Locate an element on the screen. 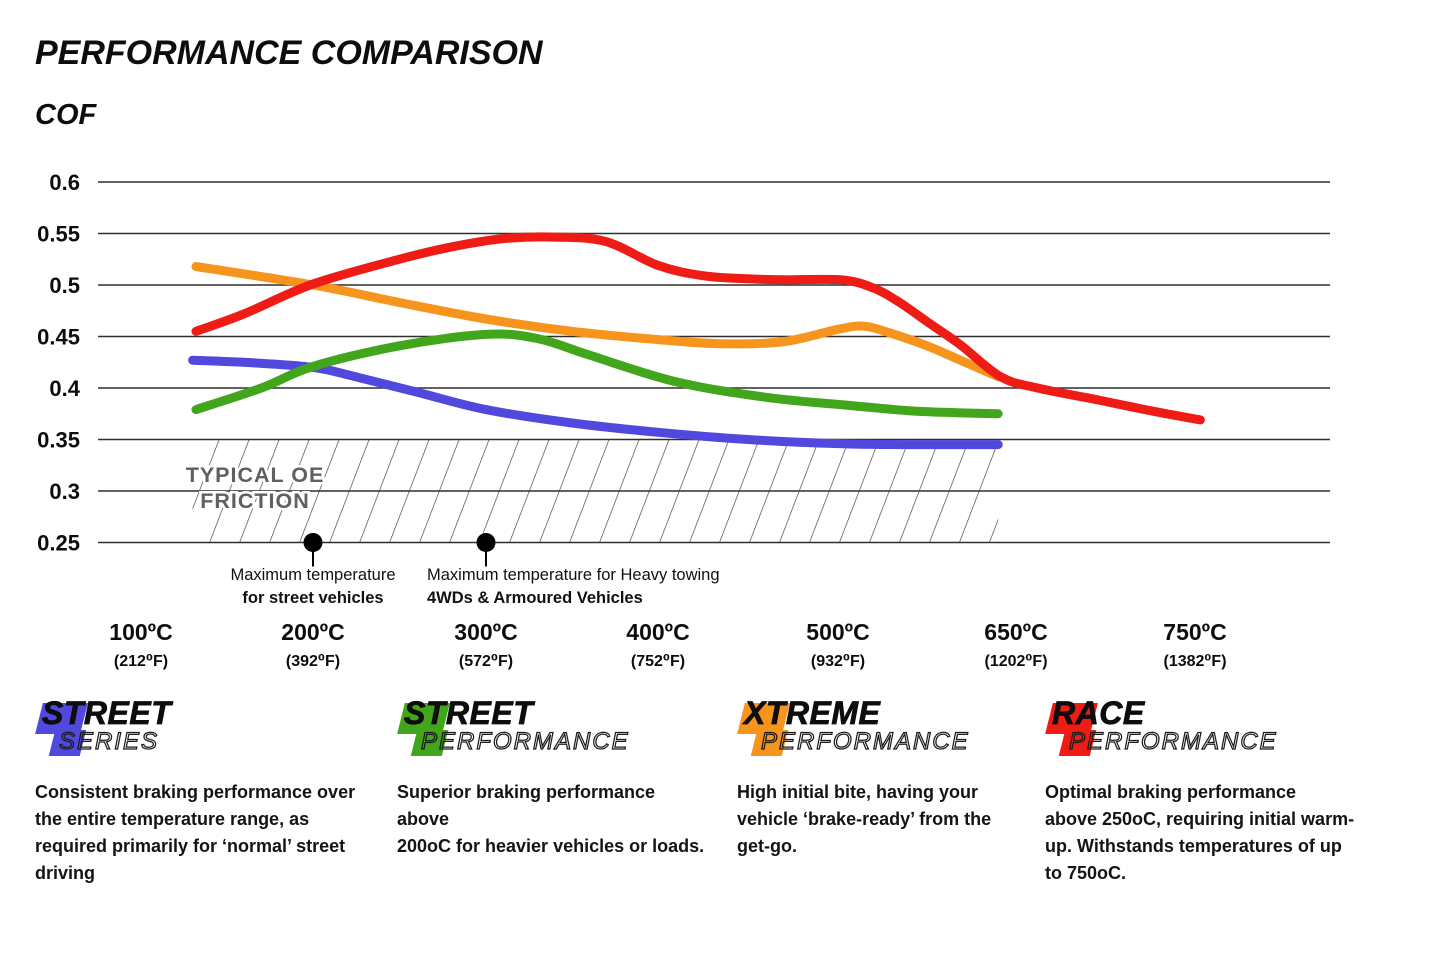 The height and width of the screenshot is (972, 1445). marker-annotation-line2: 4WDs & Armoured Vehicles is located at coordinates (535, 598).